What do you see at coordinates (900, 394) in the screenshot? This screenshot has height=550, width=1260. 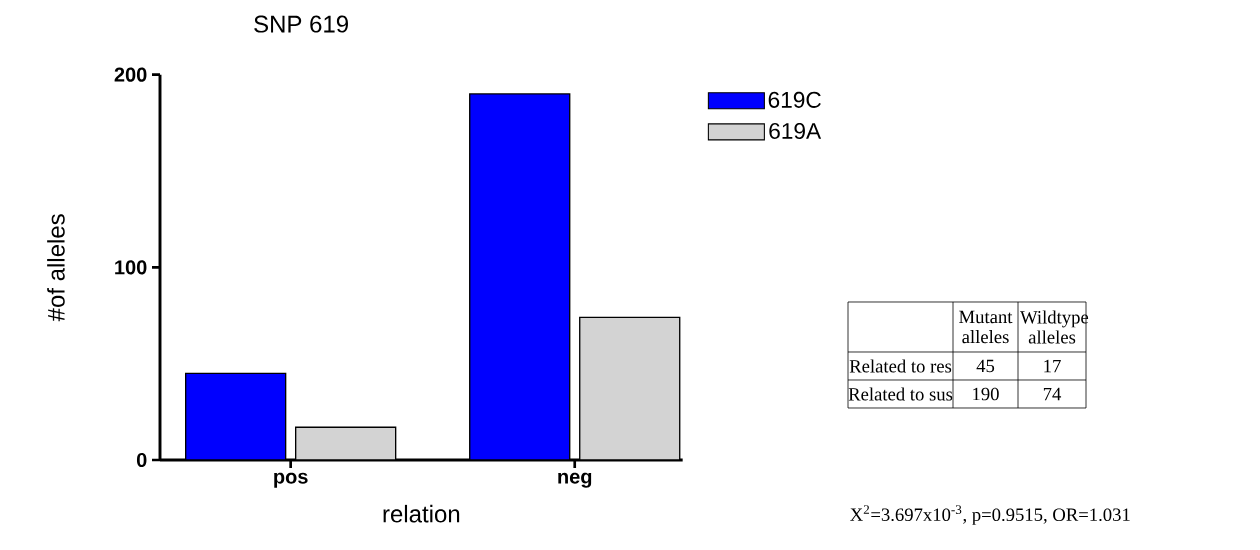 I see `text: Related to sus` at bounding box center [900, 394].